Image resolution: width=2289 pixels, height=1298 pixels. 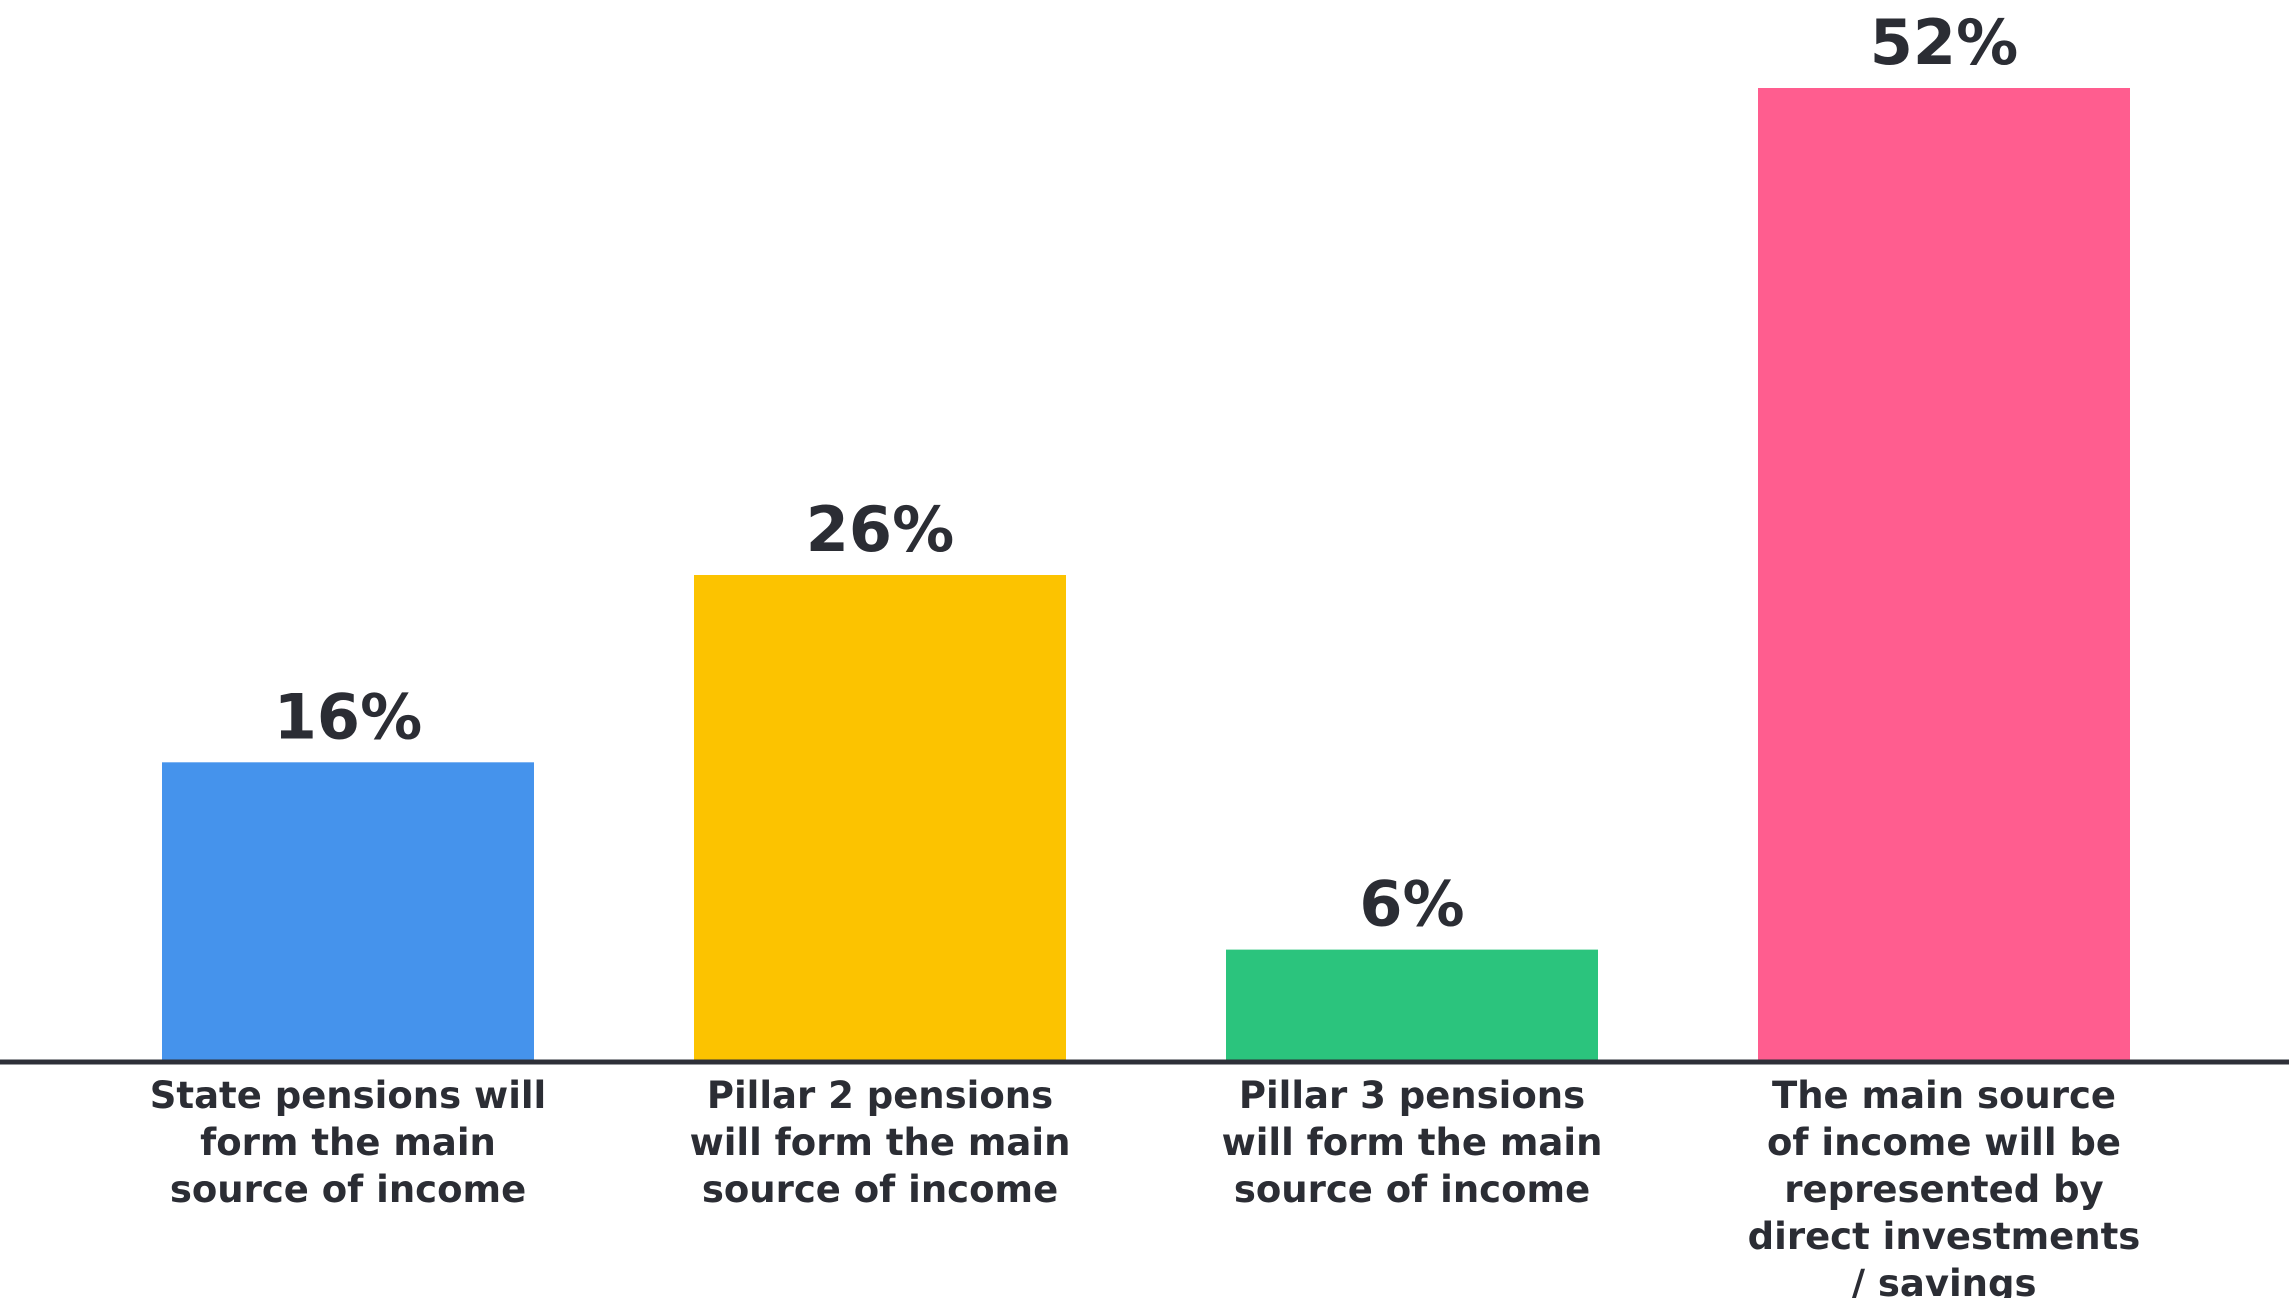 I want to click on category-label-line: / savings, so click(x=1943, y=1280).